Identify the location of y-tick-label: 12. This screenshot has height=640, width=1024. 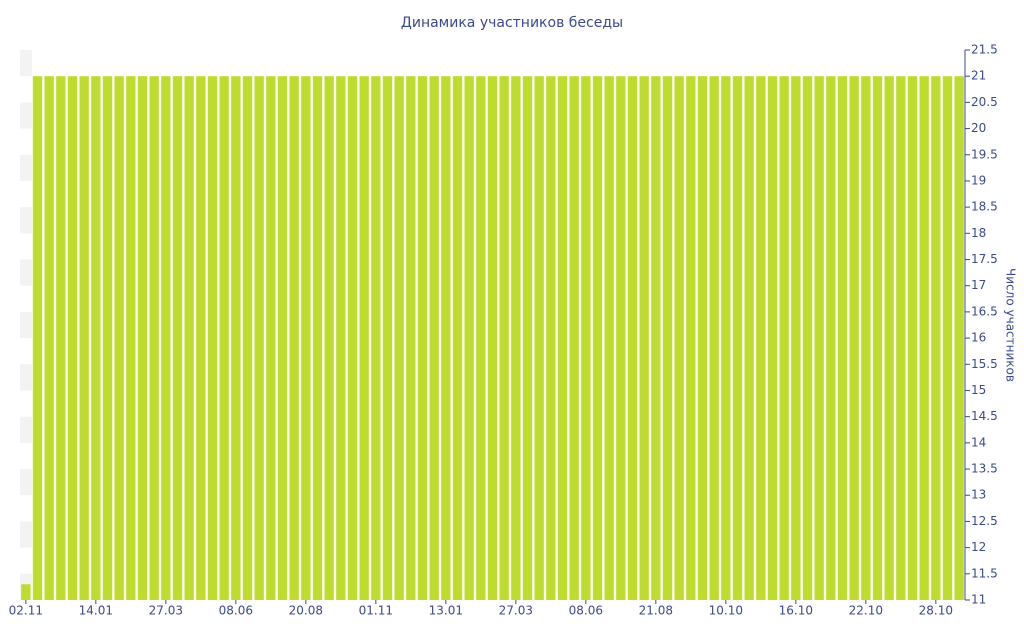
(978, 547).